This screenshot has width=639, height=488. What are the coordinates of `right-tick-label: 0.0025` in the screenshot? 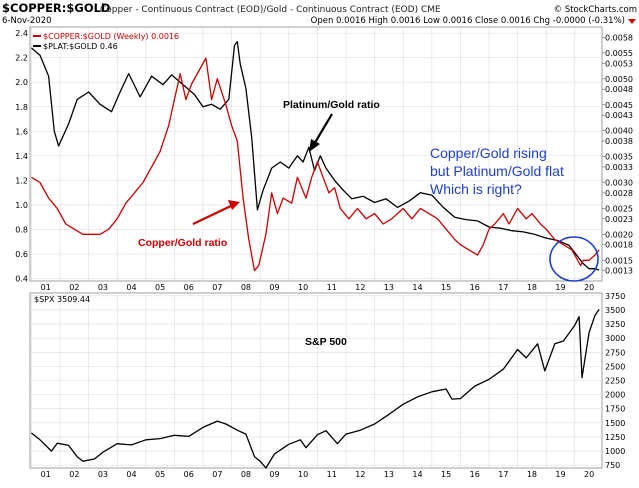 It's located at (619, 208).